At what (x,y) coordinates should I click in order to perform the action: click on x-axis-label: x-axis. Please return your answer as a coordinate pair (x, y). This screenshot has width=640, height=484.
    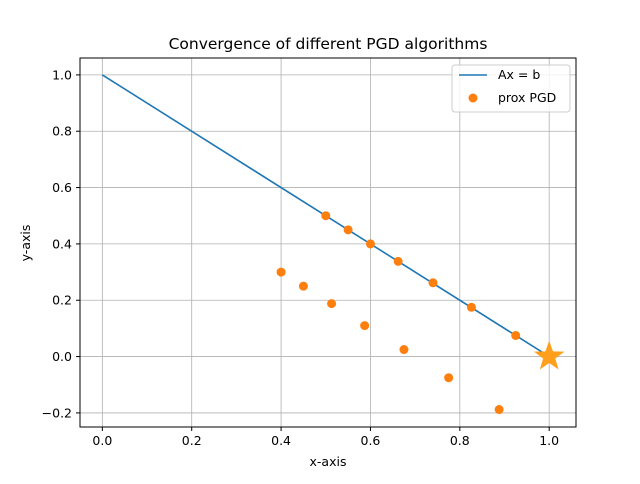
    Looking at the image, I should click on (328, 461).